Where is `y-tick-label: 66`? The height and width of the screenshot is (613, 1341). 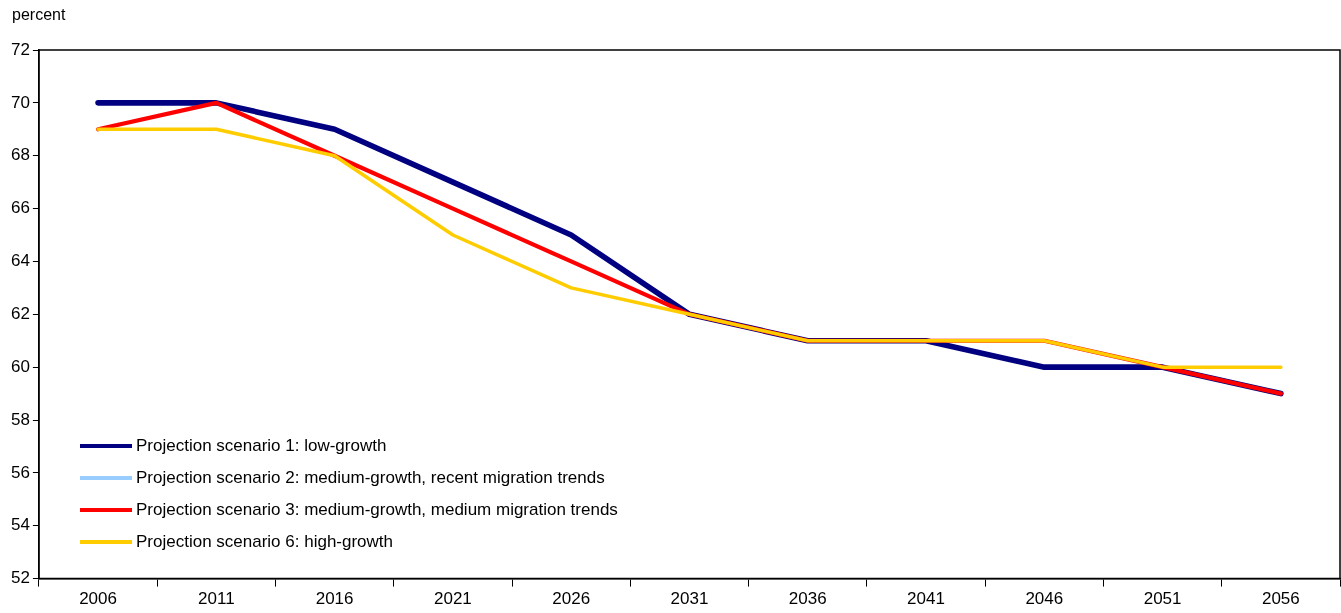 y-tick-label: 66 is located at coordinates (20, 208).